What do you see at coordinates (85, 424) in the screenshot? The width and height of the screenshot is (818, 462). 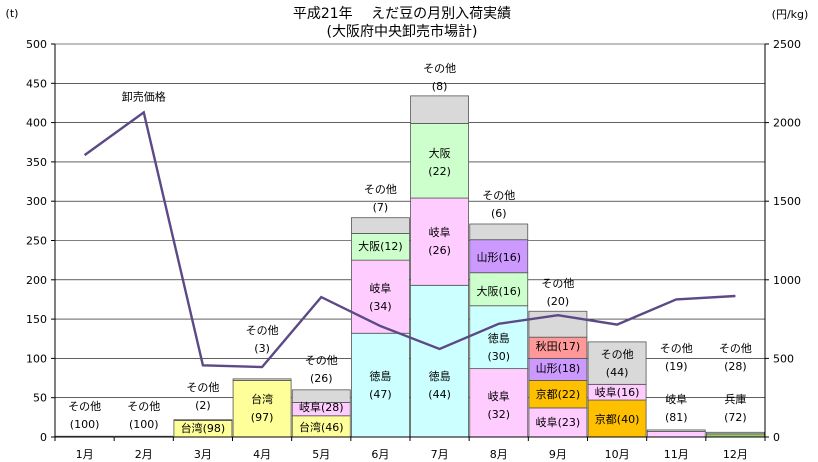 I see `segment-percent-sonota: (100)` at bounding box center [85, 424].